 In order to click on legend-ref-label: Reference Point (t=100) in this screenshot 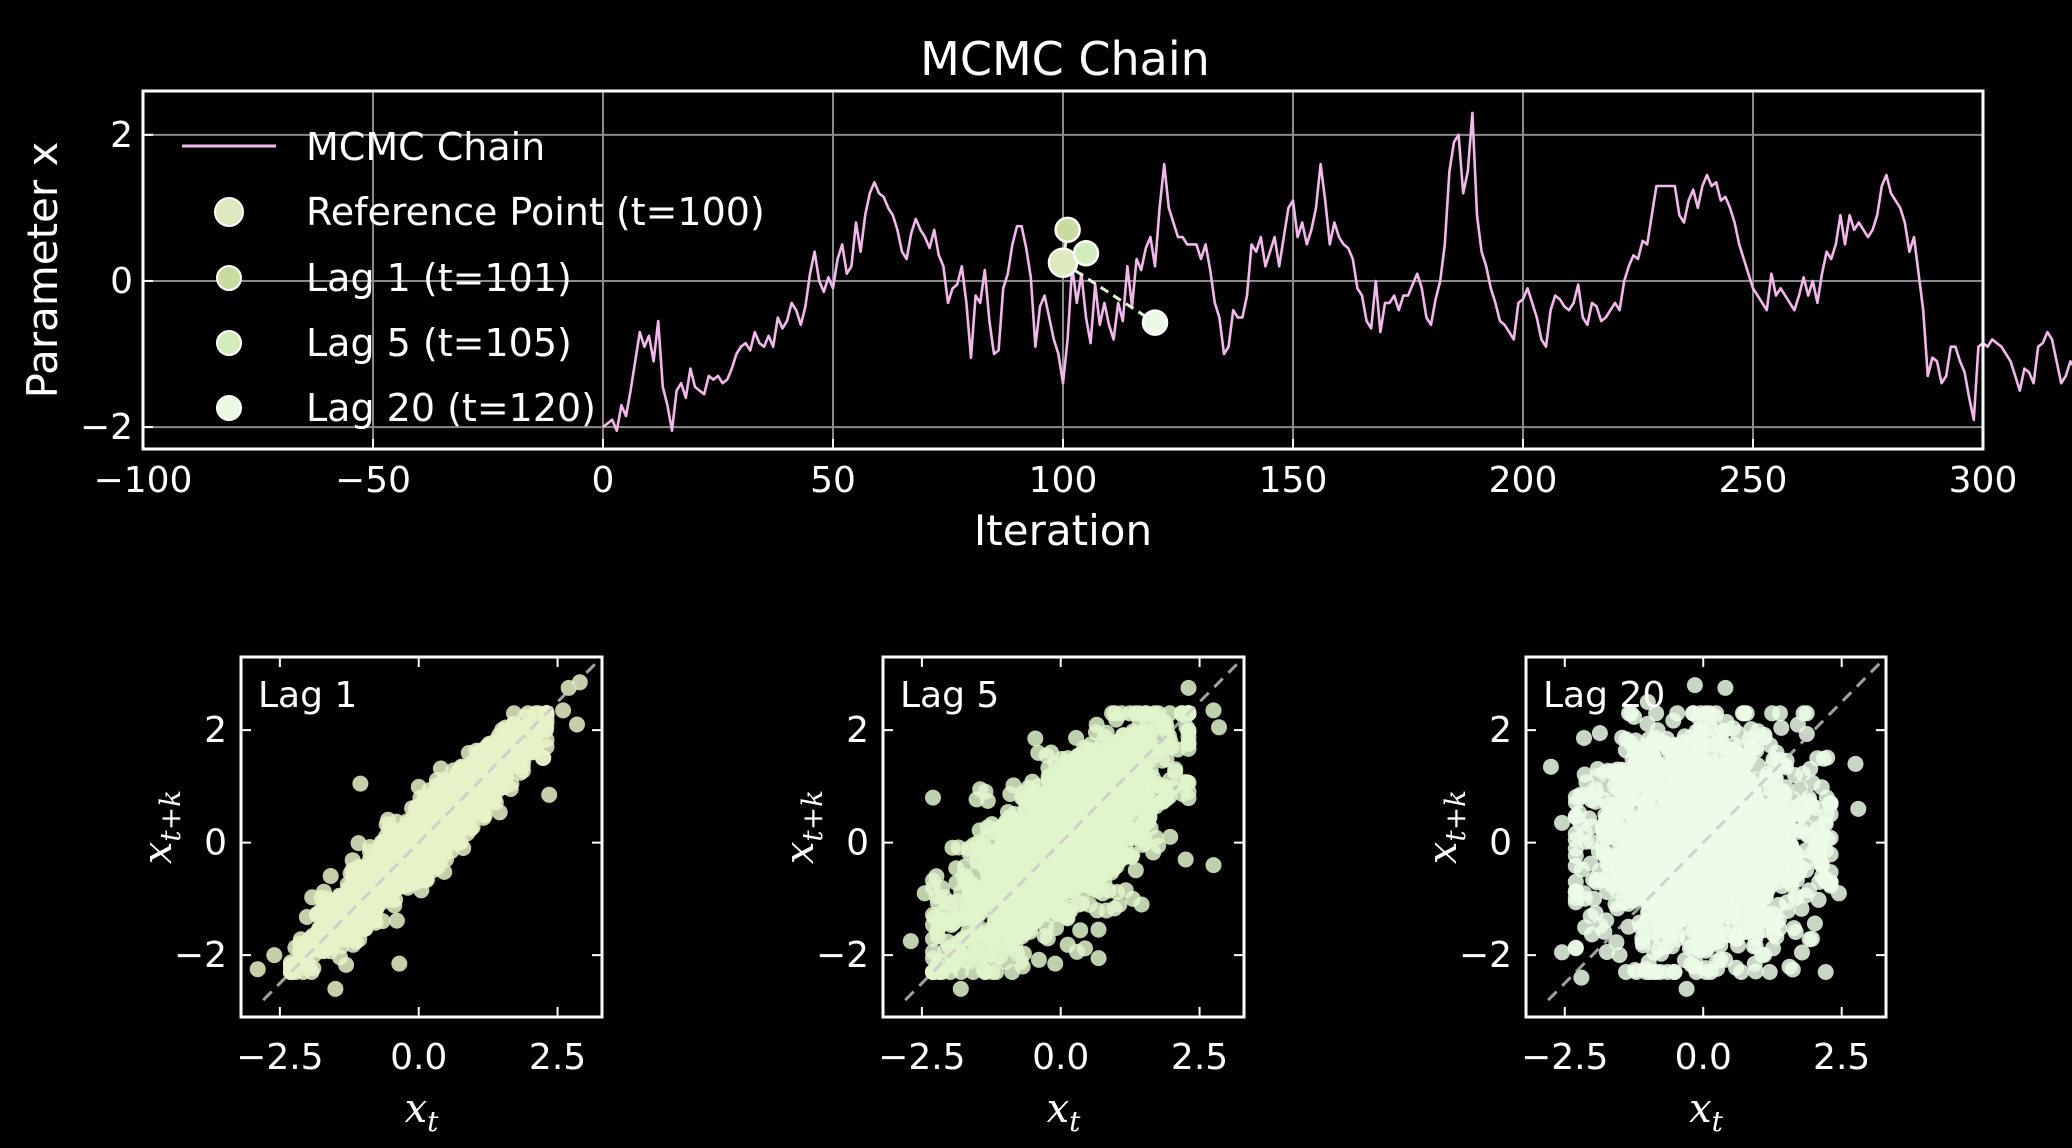, I will do `click(535, 212)`.